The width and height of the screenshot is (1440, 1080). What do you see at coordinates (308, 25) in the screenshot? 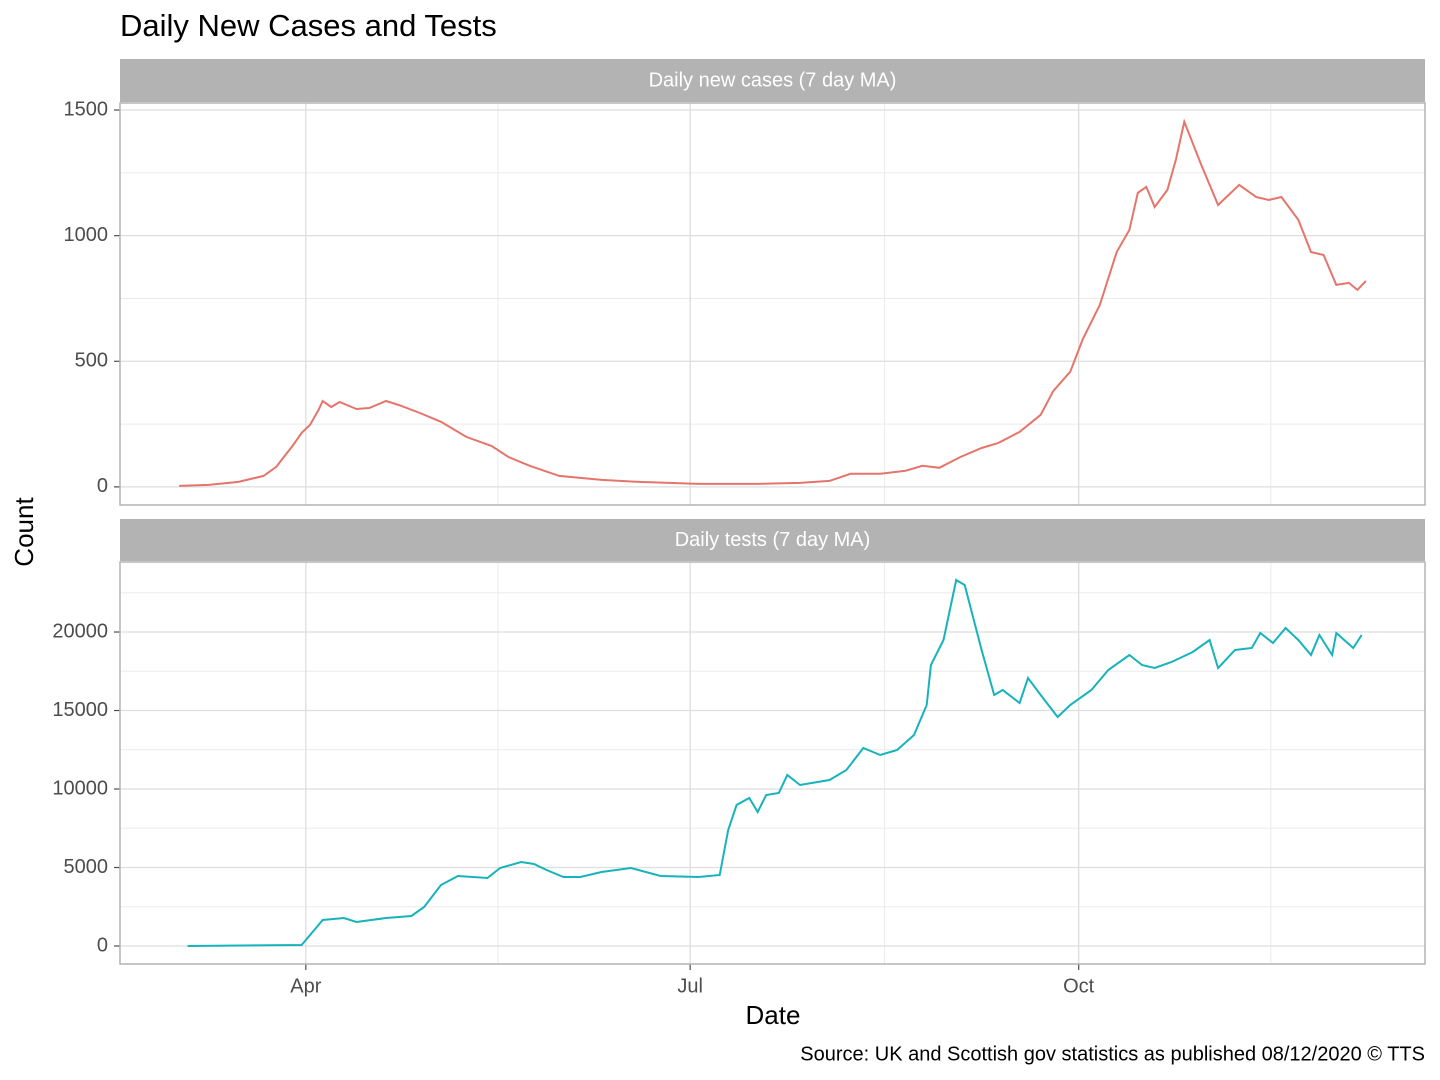
I see `chart-title: Daily New Cases and Tests` at bounding box center [308, 25].